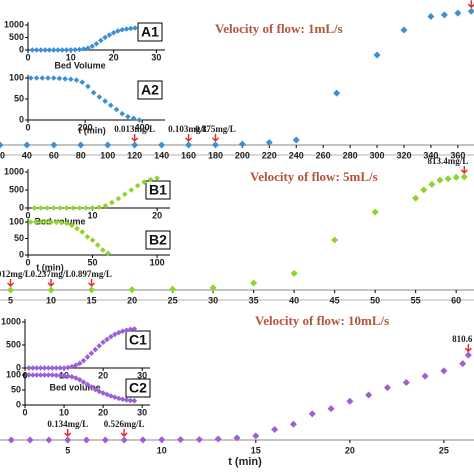 The width and height of the screenshot is (474, 474). Describe the element at coordinates (188, 155) in the screenshot. I see `x-tick-label: 160` at that location.